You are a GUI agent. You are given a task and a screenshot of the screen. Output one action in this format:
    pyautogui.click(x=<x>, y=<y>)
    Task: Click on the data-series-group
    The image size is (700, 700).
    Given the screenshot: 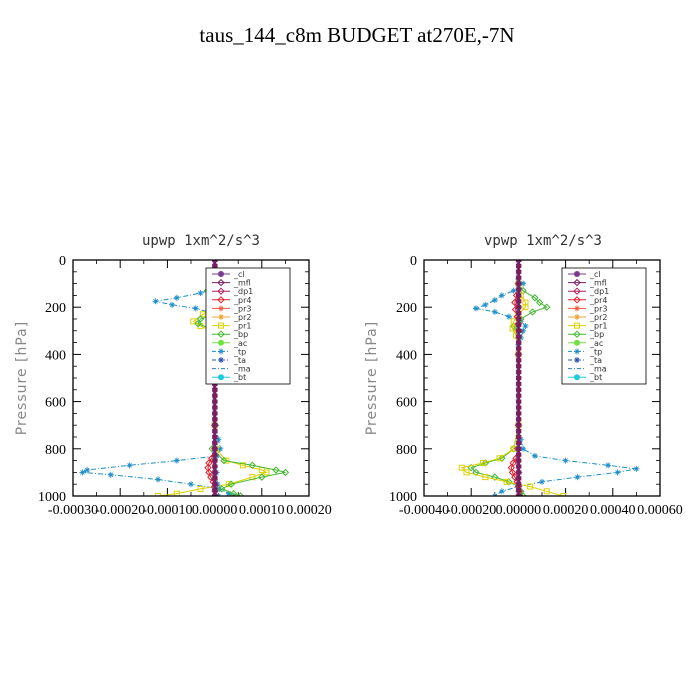 What is the action you would take?
    pyautogui.click(x=549, y=378)
    